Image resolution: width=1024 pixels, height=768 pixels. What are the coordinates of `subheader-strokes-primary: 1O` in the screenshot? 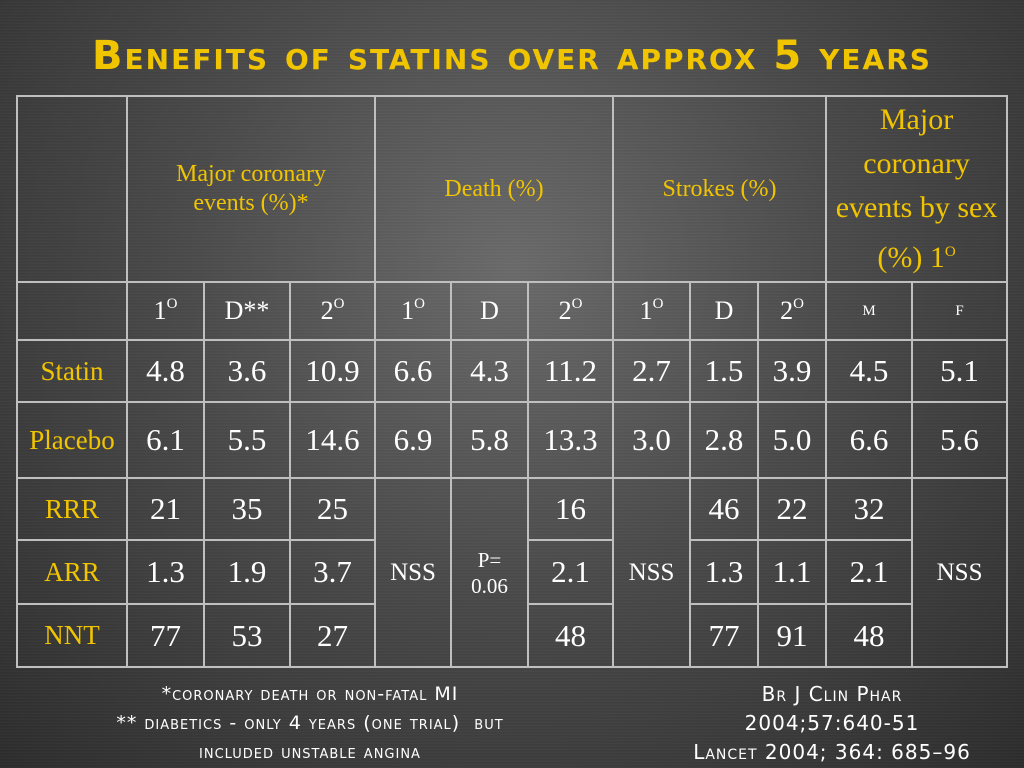 It's located at (652, 311).